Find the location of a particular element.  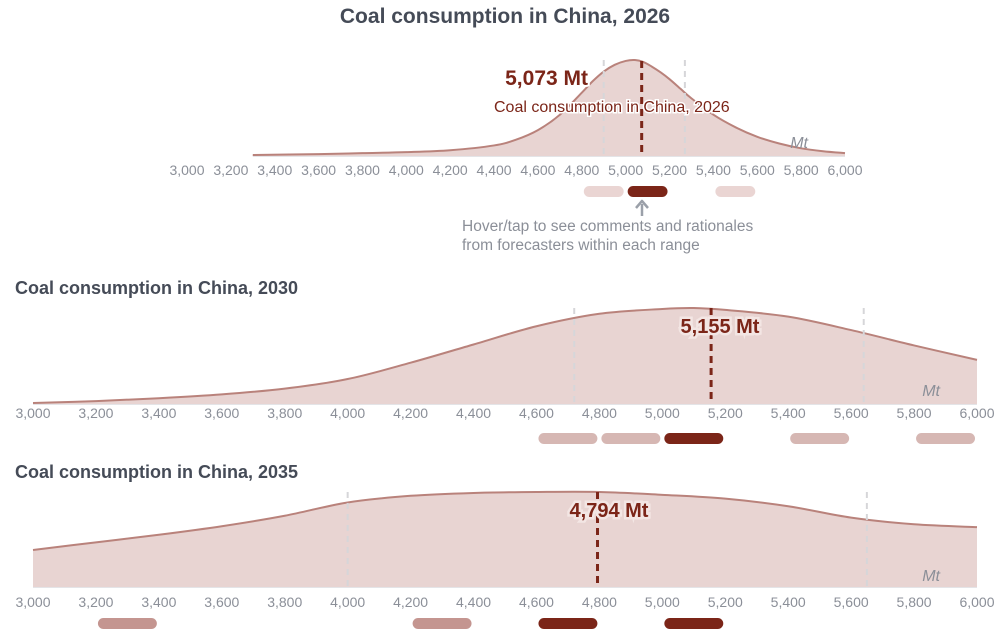

chart-title-2026: Coal consumption in China, 2026 is located at coordinates (505, 16).